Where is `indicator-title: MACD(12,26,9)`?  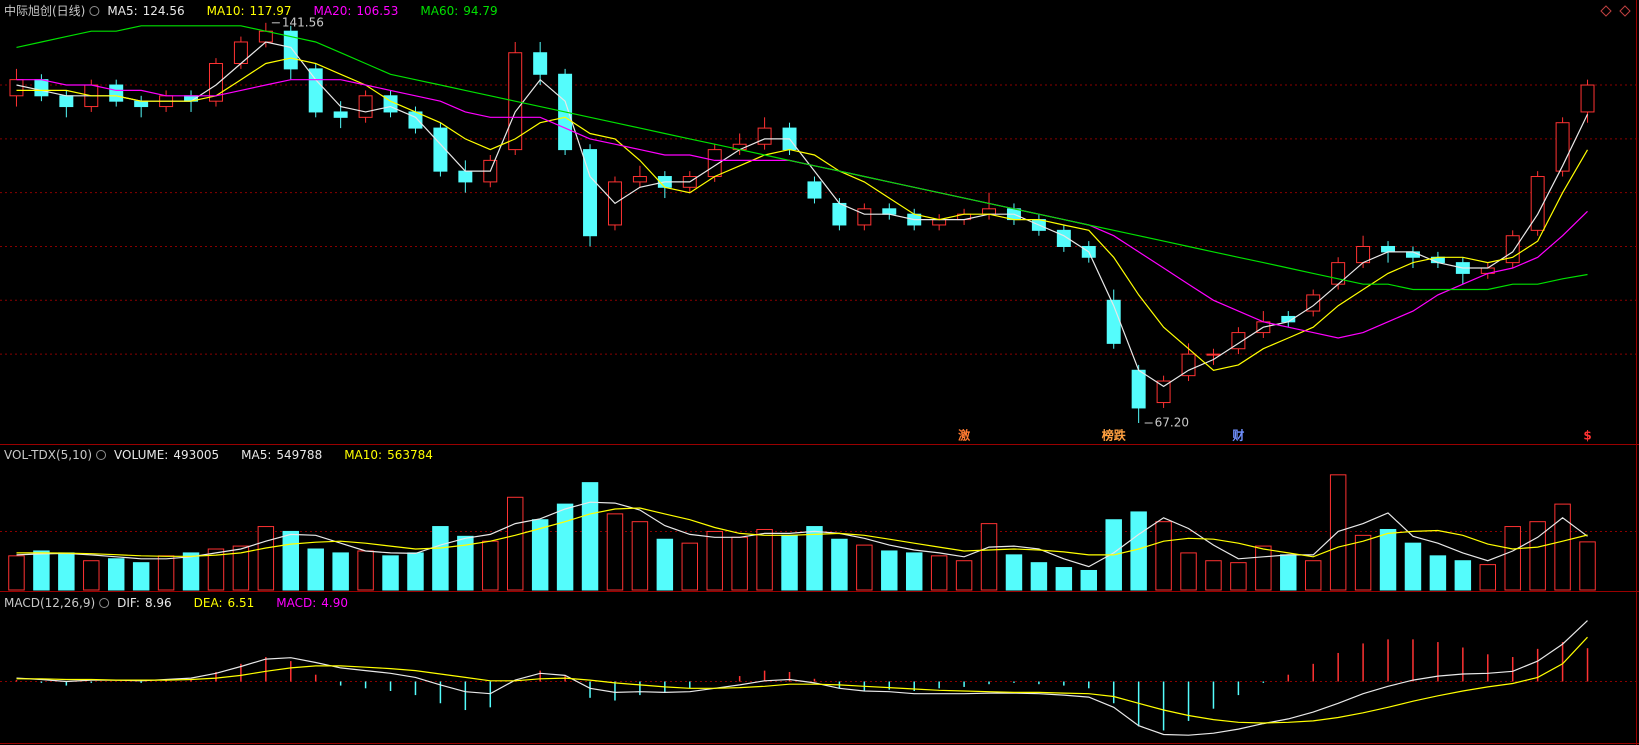
indicator-title: MACD(12,26,9) is located at coordinates (49, 603).